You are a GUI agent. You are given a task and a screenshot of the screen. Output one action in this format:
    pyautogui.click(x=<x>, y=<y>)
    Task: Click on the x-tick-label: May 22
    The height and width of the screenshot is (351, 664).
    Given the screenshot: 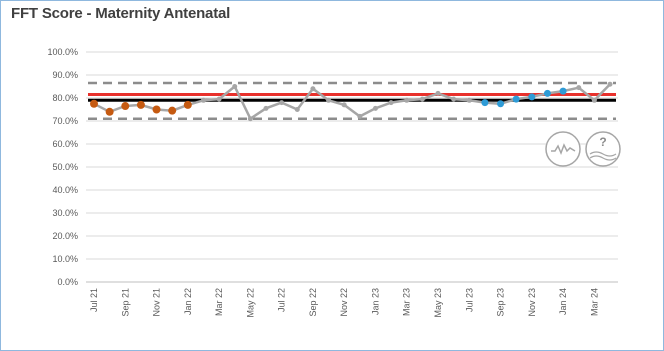 What is the action you would take?
    pyautogui.click(x=250, y=303)
    